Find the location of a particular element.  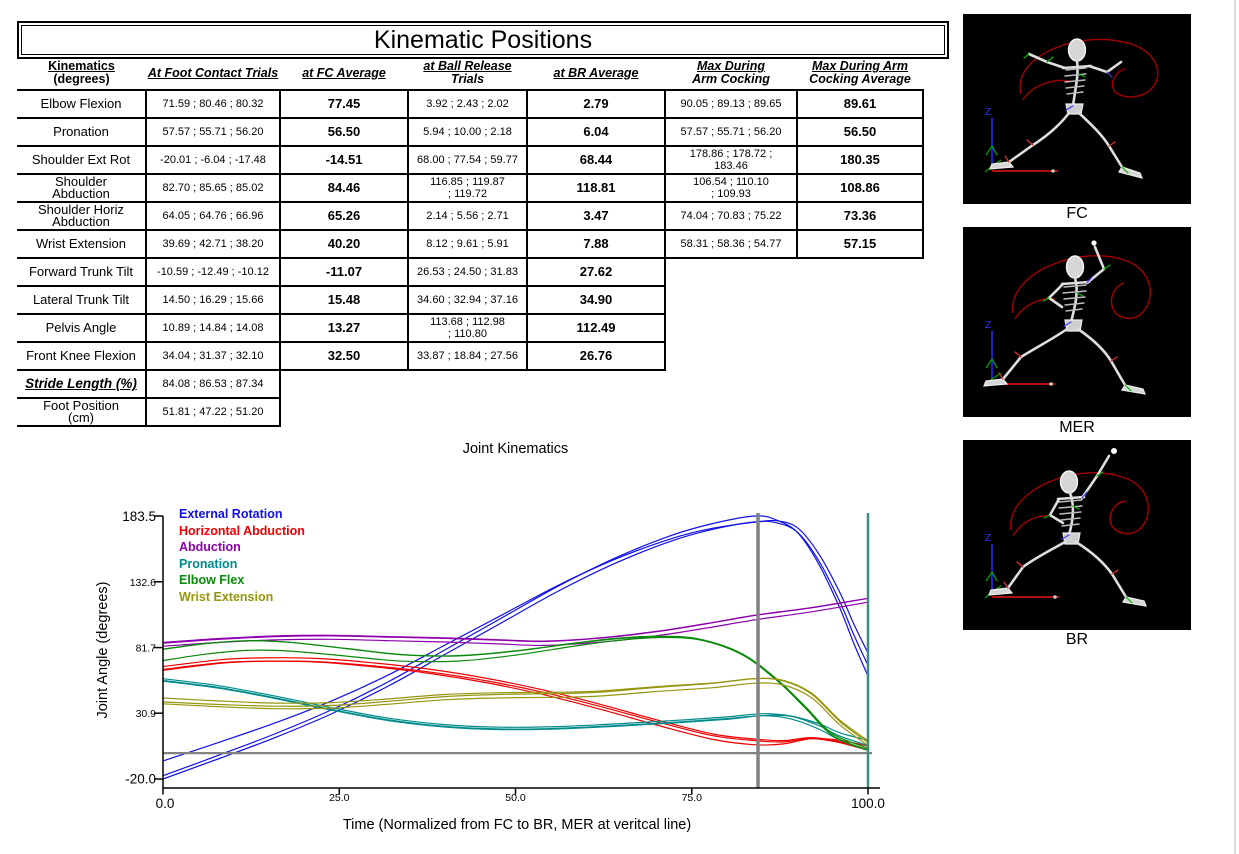

fc-average-cell: 15.48 is located at coordinates (344, 300).